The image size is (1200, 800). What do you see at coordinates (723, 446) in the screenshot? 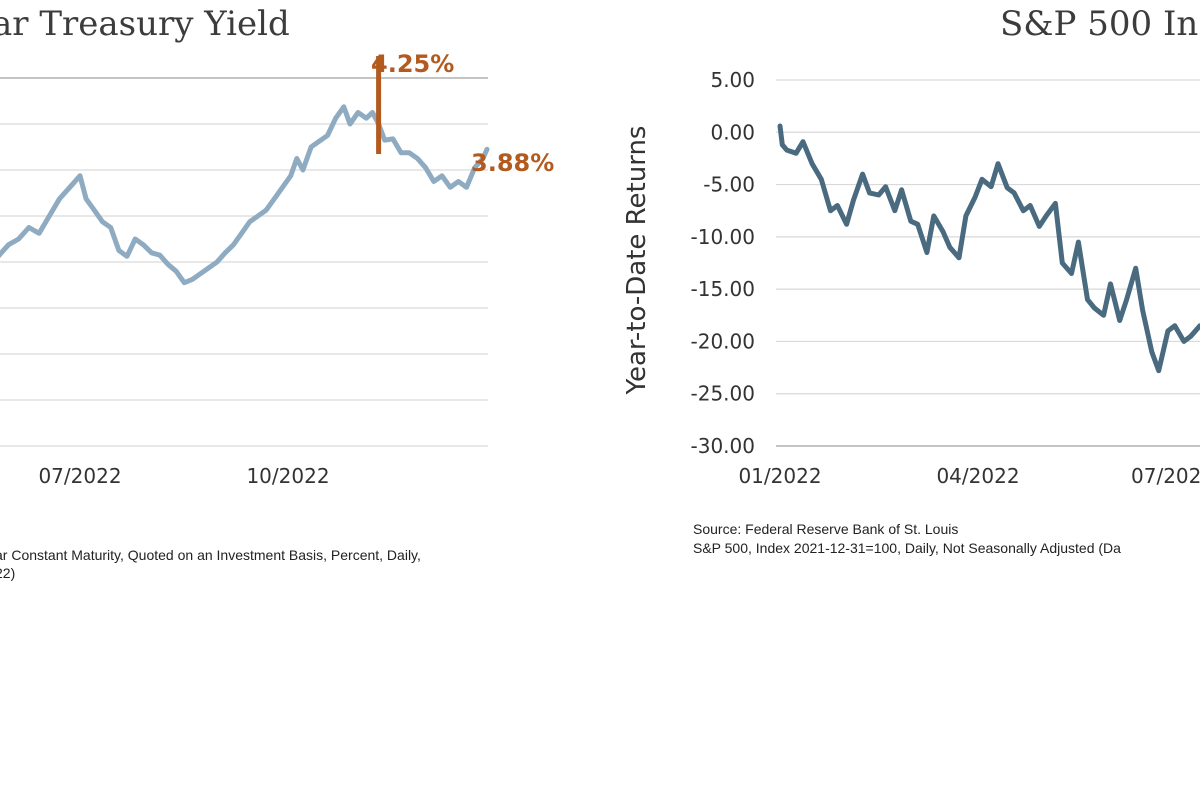
I see `sp500-y-tick-label: -30.00` at bounding box center [723, 446].